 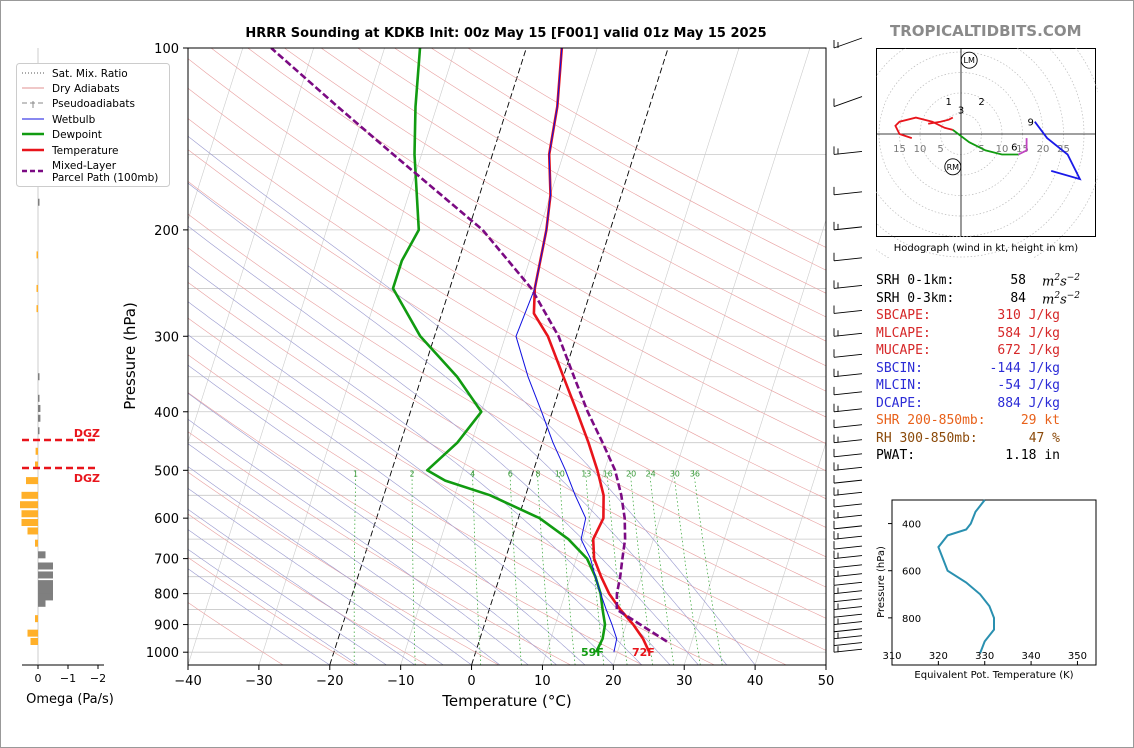 I want to click on surface-dewpoint-label: 59F, so click(x=592, y=652).